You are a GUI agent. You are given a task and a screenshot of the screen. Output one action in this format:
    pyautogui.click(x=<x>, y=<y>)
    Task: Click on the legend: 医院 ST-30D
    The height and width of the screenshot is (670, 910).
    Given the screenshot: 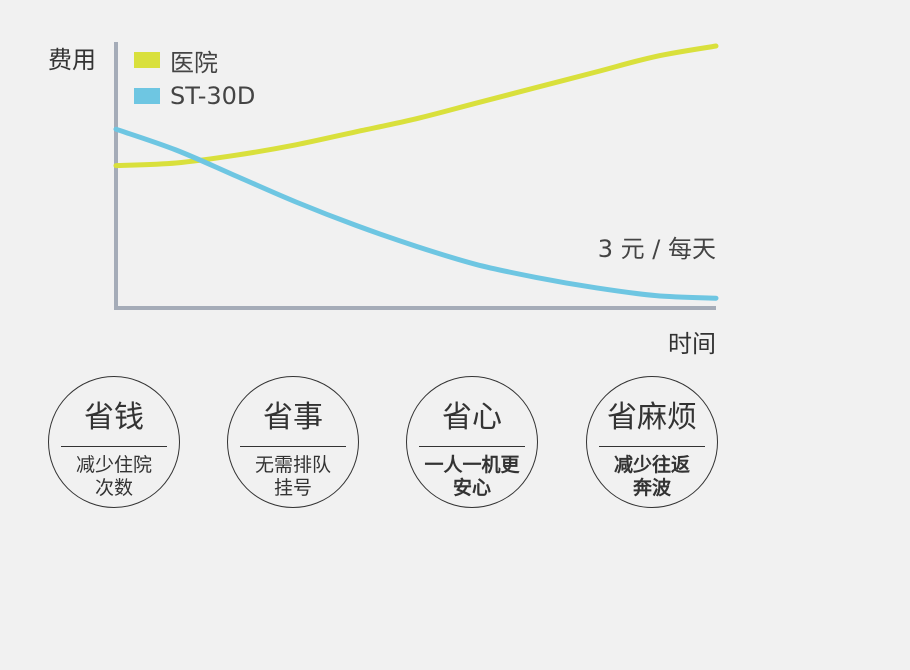 What is the action you would take?
    pyautogui.click(x=194, y=78)
    